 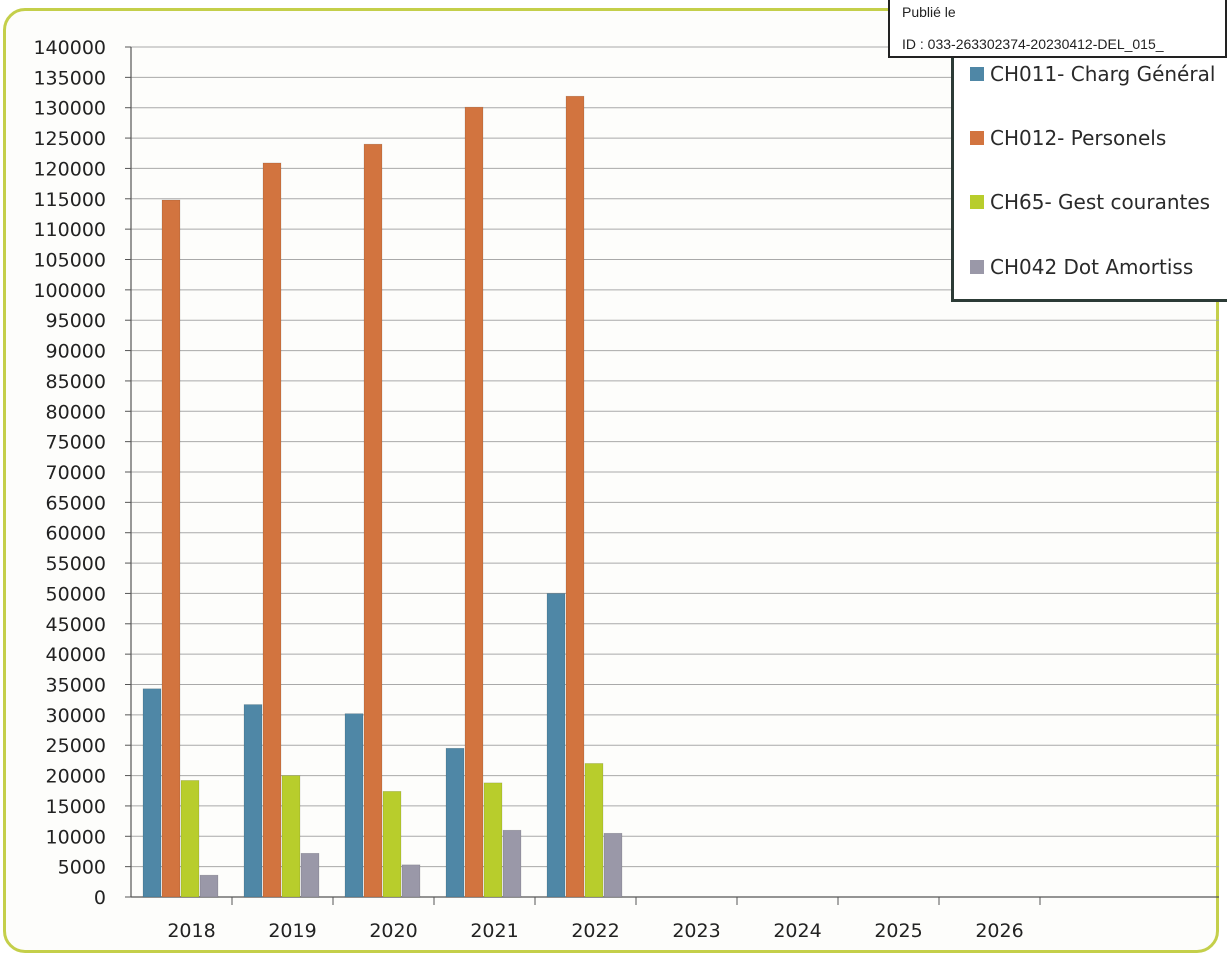 I want to click on legend-label-ch012: CH012- Personels, so click(x=1078, y=138).